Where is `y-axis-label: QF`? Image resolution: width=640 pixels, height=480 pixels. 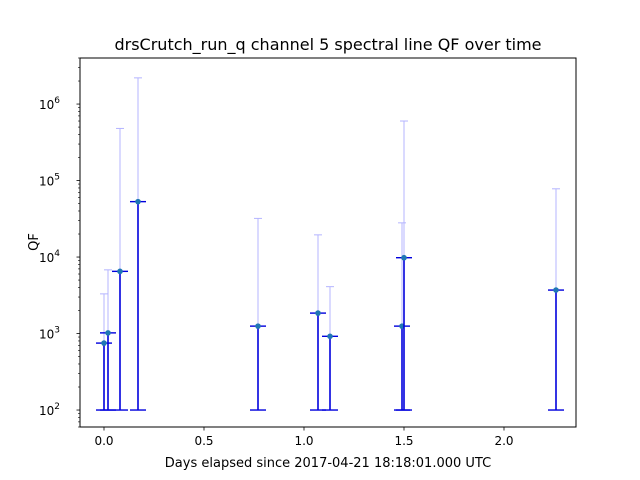 y-axis-label: QF is located at coordinates (34, 242).